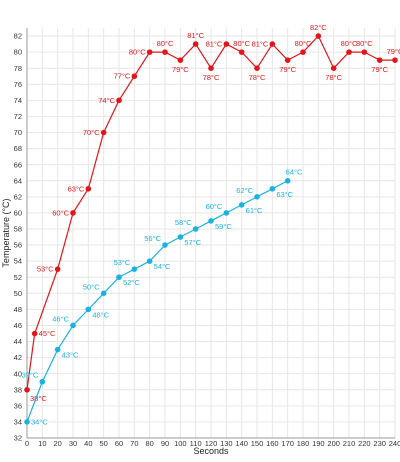 Image resolution: width=400 pixels, height=462 pixels. Describe the element at coordinates (18, 357) in the screenshot. I see `y-tick-label: 42` at that location.